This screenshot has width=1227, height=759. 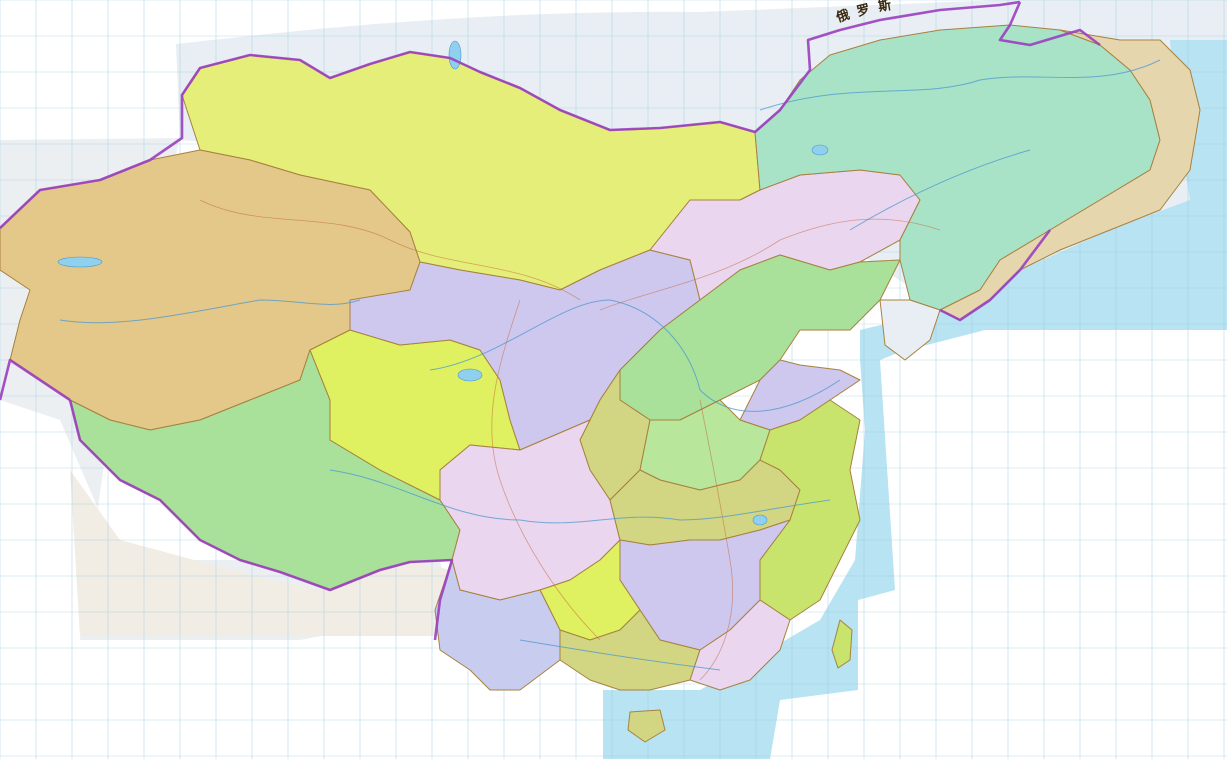 I want to click on river-pearl, so click(x=620, y=655).